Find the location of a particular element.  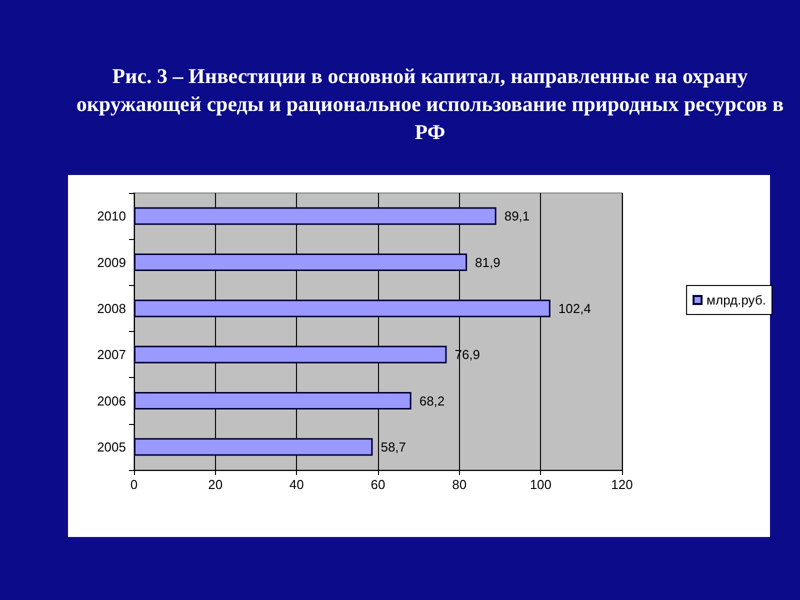

text: 102,4 is located at coordinates (574, 308).